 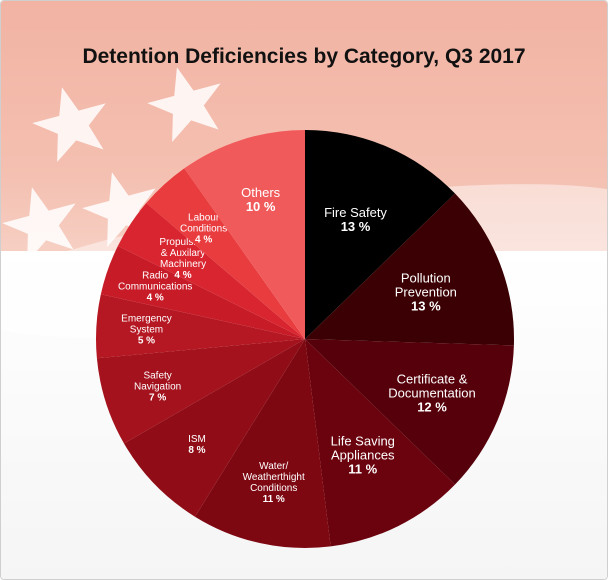 I want to click on slice-category-label: Pollution, so click(x=426, y=278).